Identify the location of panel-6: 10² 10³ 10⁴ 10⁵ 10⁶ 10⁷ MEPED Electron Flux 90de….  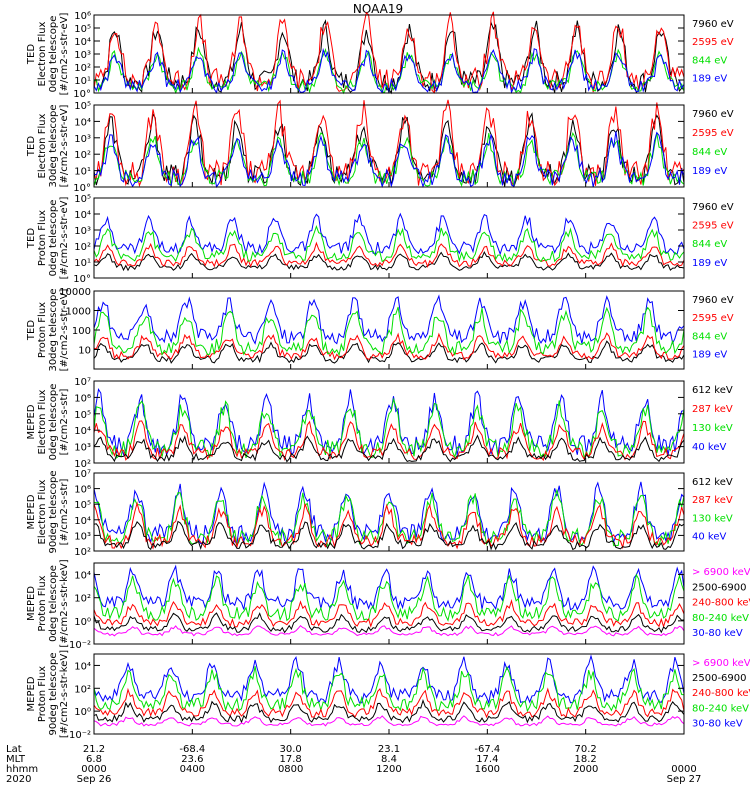
(379, 513).